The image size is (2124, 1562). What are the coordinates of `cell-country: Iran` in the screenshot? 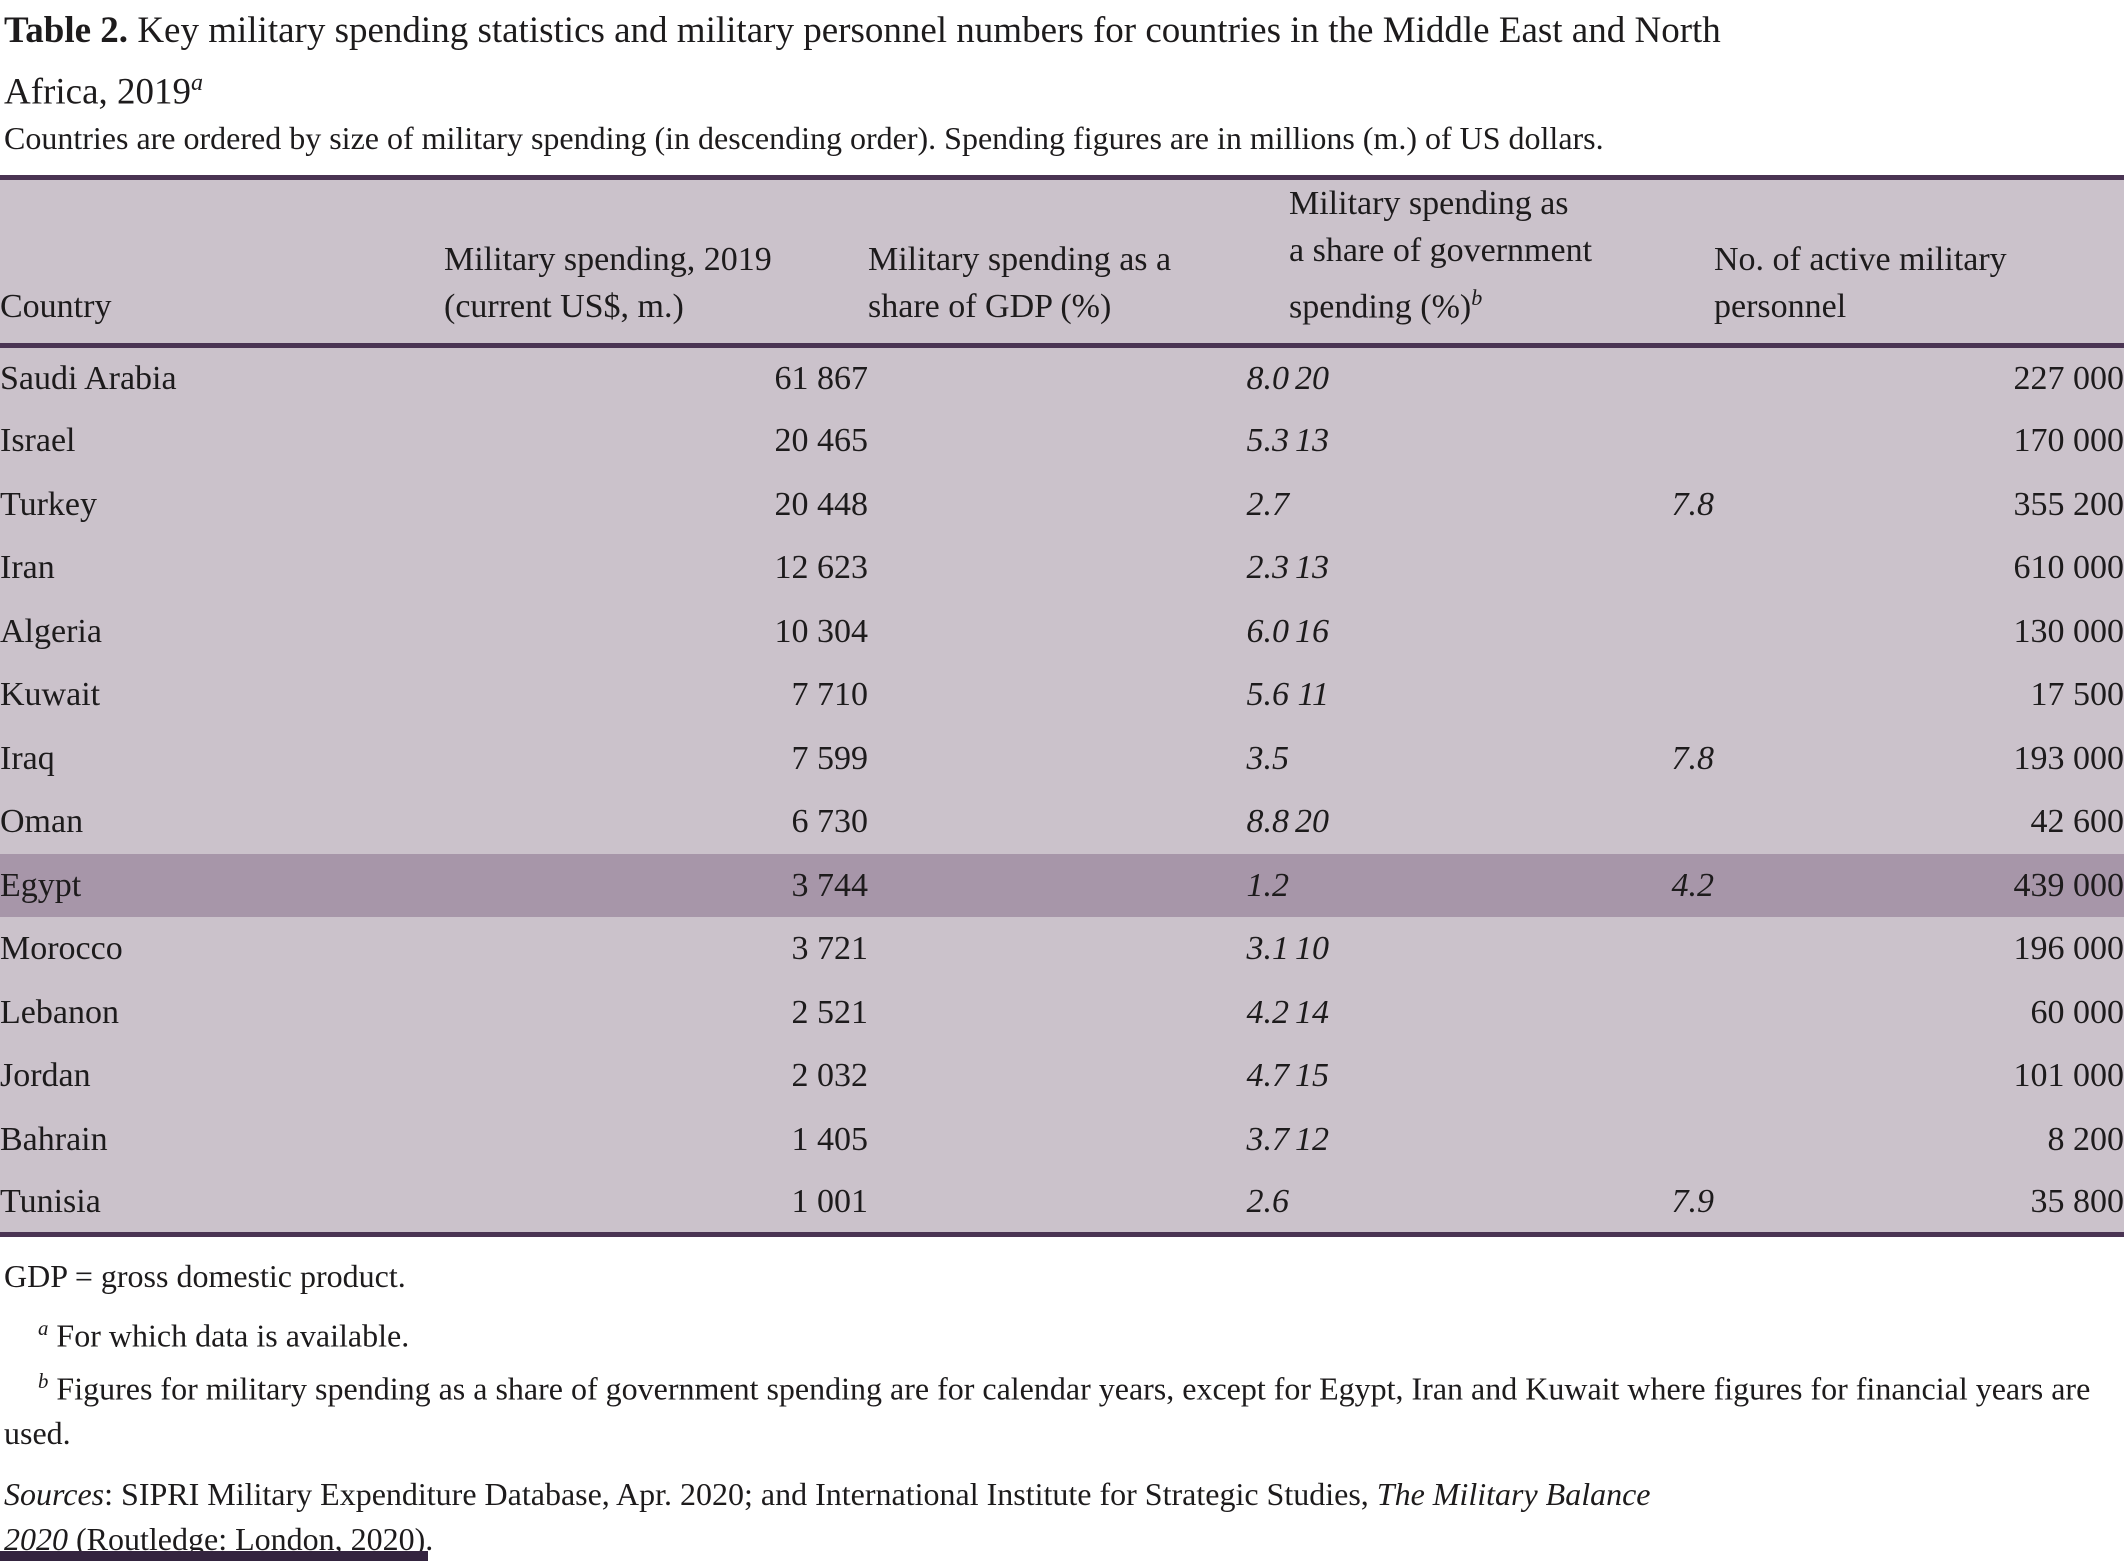 It's located at (27, 568).